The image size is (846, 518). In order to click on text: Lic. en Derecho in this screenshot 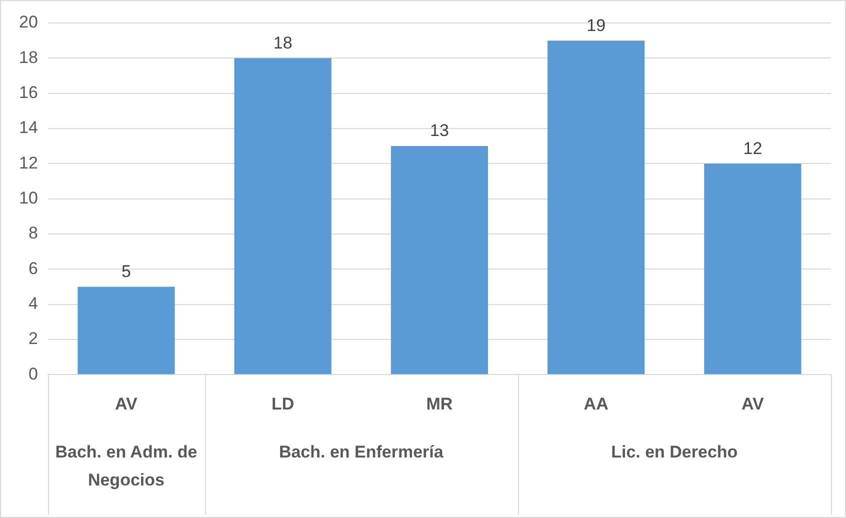, I will do `click(674, 452)`.